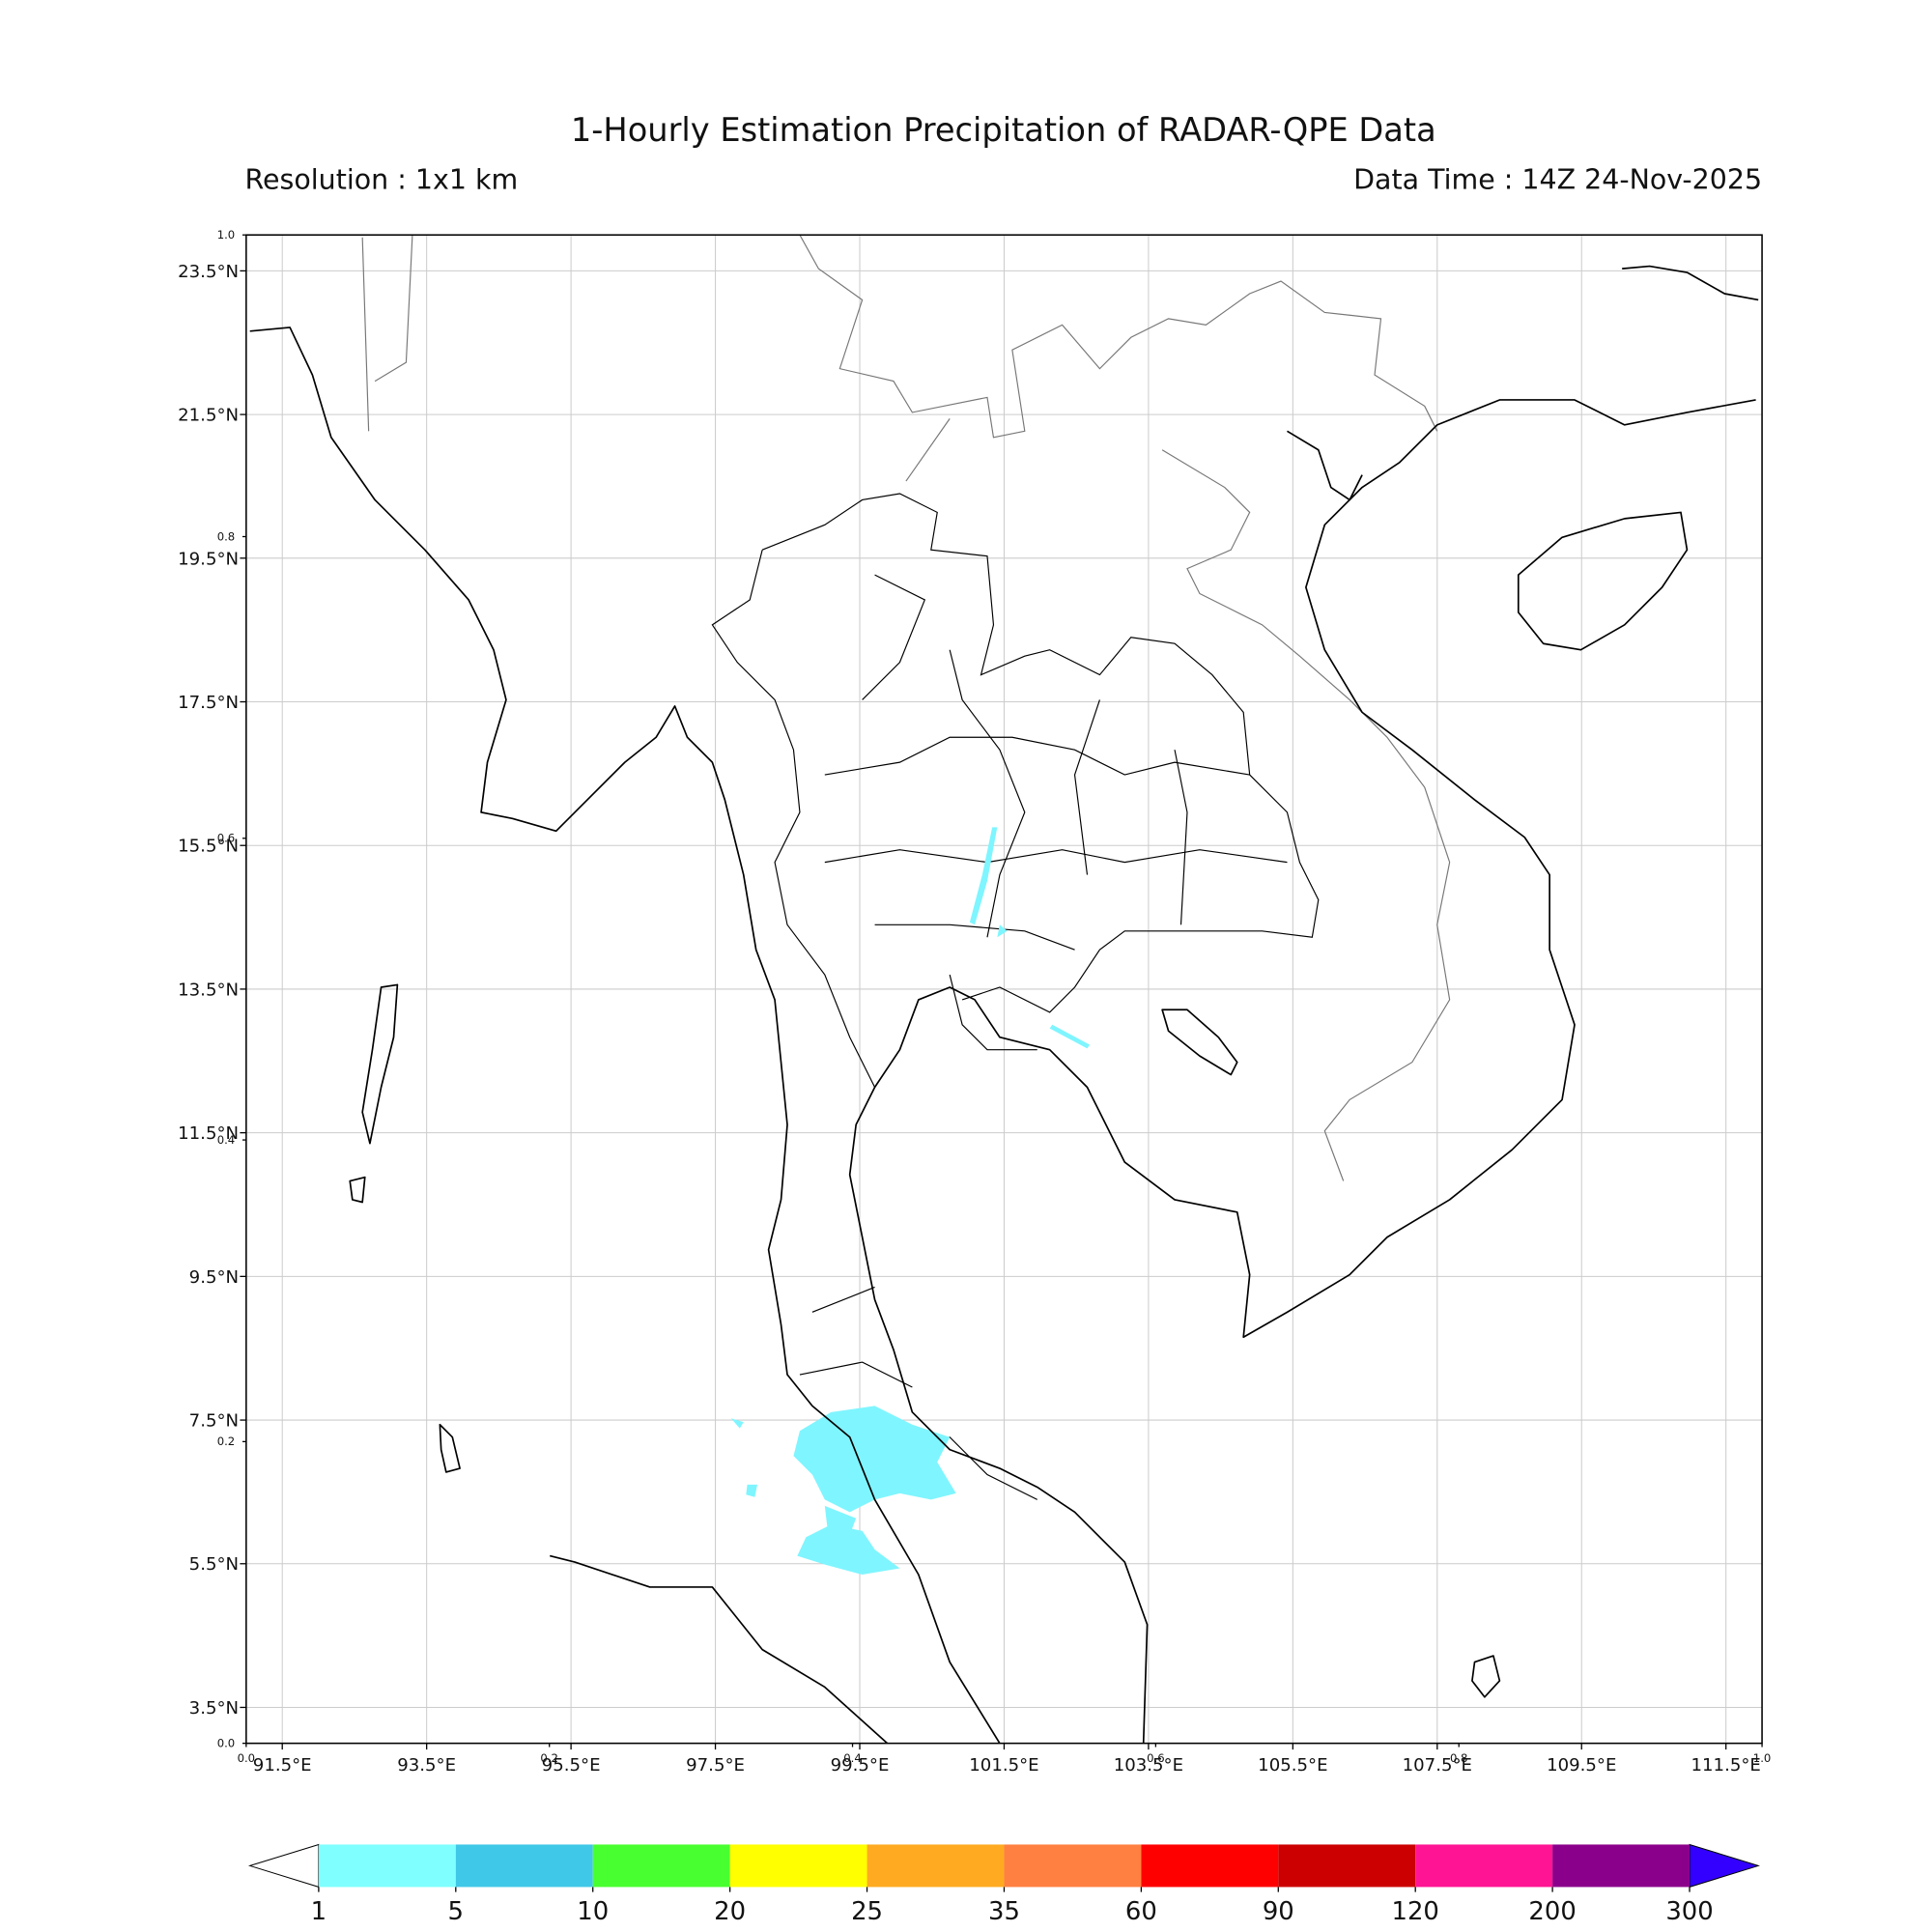 The width and height of the screenshot is (1932, 1932). What do you see at coordinates (208, 416) in the screenshot?
I see `lat-tick-label: 21.5°N` at bounding box center [208, 416].